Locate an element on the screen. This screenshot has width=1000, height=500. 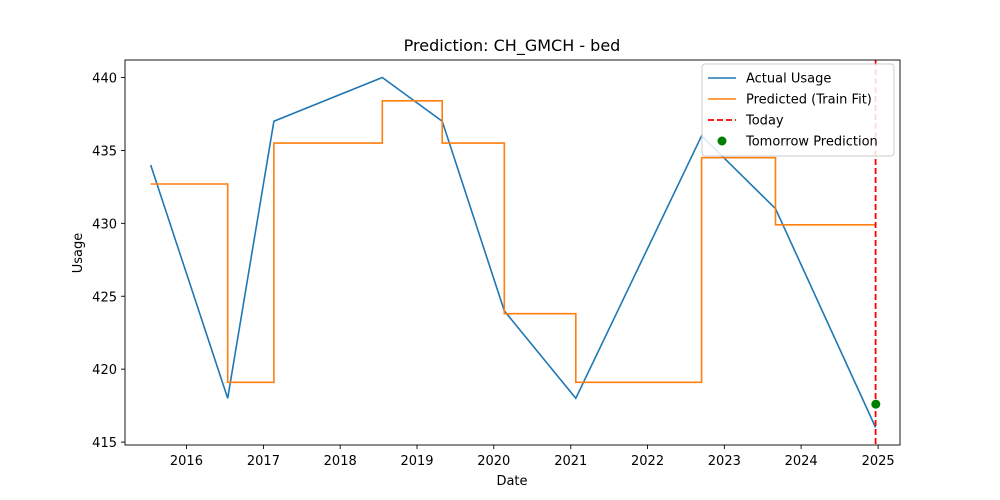
y-tick-label: 435 is located at coordinates (104, 151).